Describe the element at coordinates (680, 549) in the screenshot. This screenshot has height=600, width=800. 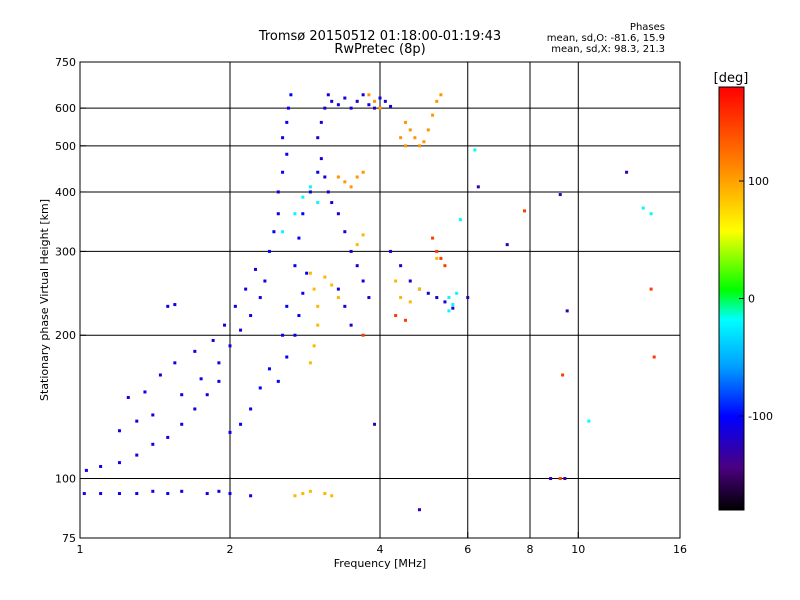
I see `x-tick-label: 16` at that location.